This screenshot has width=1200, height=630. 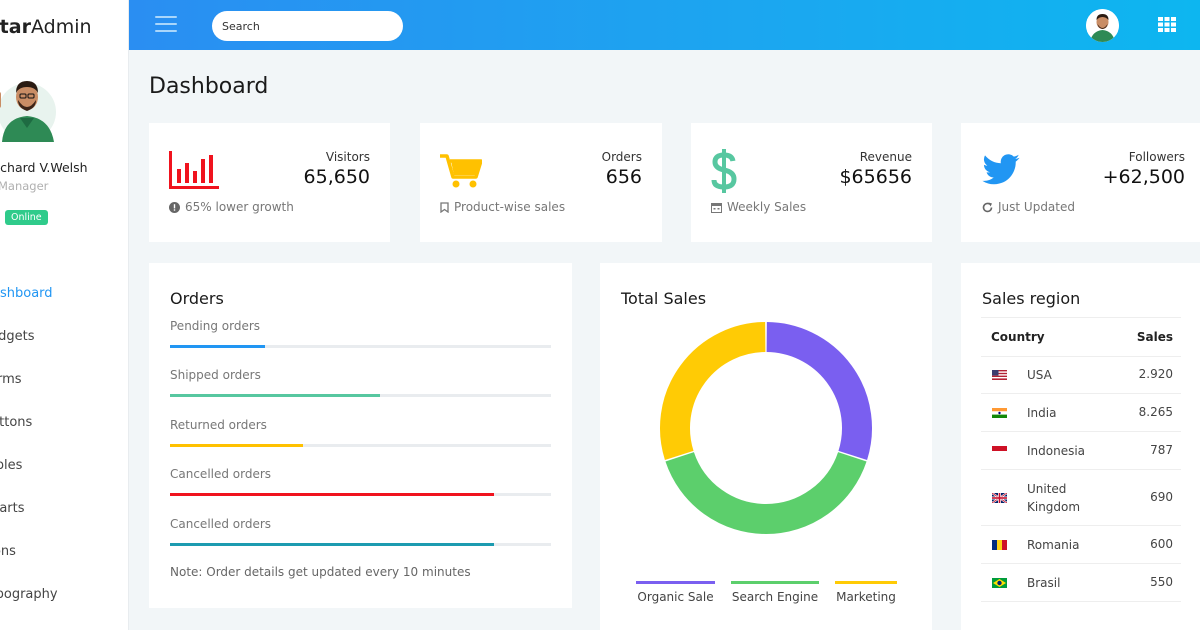 I want to click on sidebar-item-tables: Tables, so click(x=11, y=465).